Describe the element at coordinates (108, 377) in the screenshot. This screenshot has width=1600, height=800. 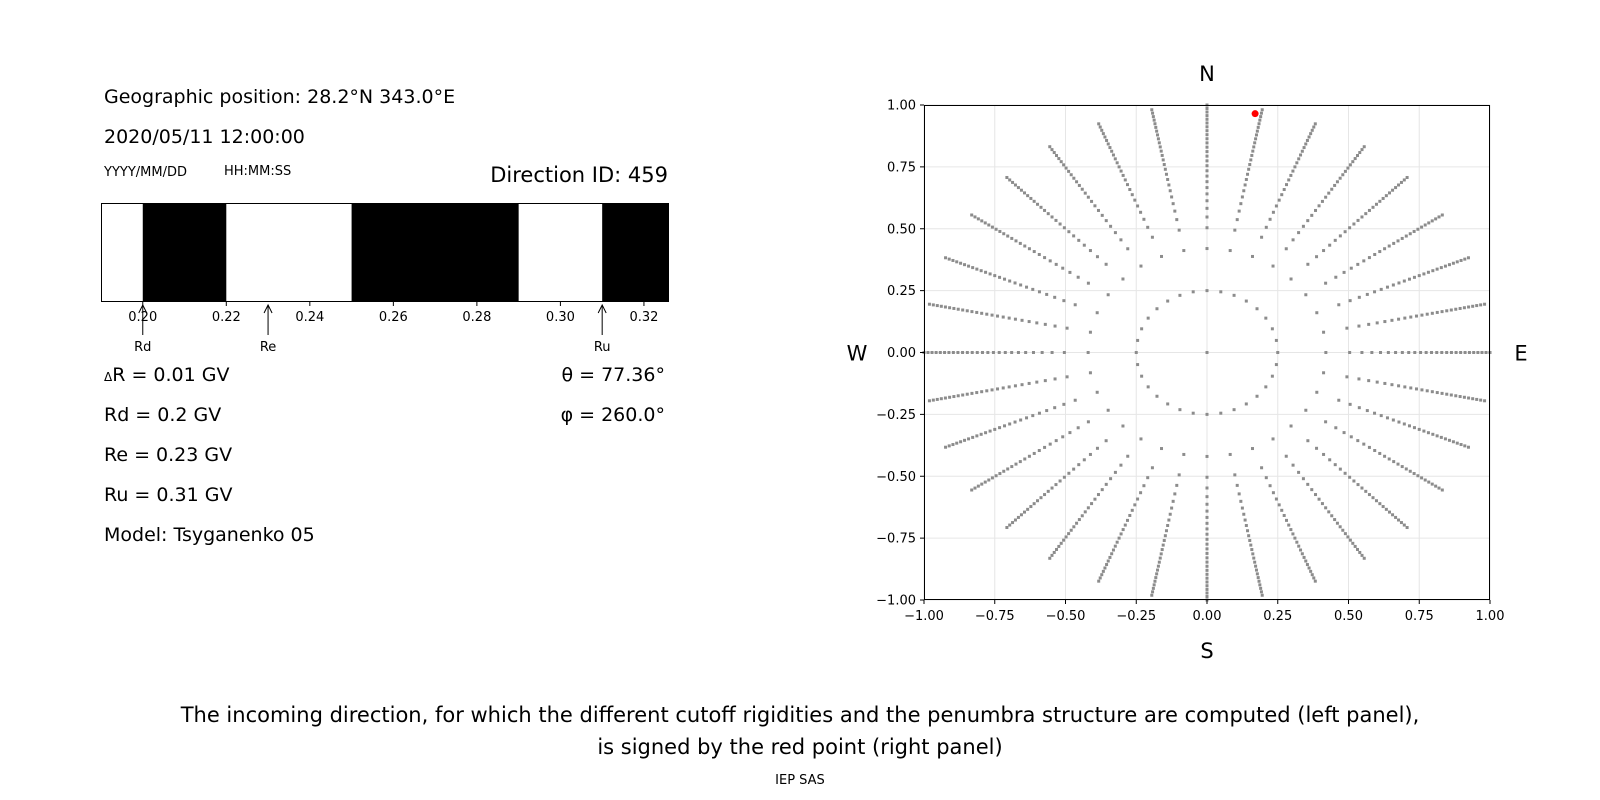
I see `delta-symbol: Δ` at that location.